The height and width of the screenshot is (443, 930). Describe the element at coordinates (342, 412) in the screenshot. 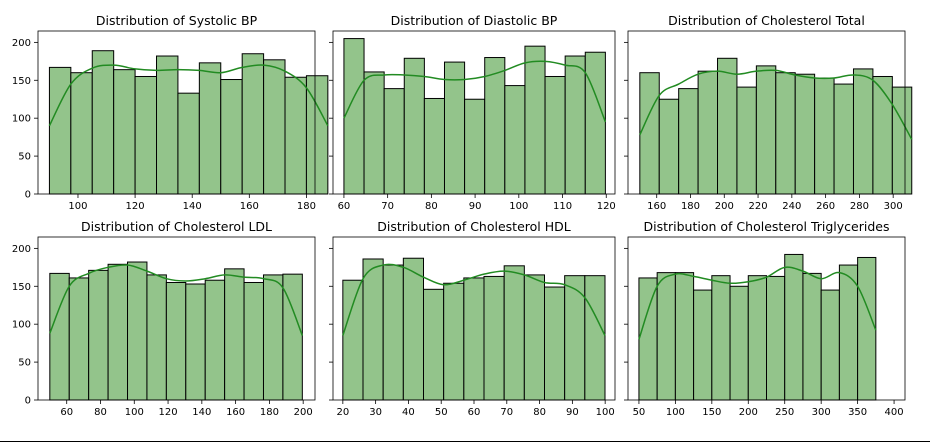

I see `x-tick-label: 20` at that location.